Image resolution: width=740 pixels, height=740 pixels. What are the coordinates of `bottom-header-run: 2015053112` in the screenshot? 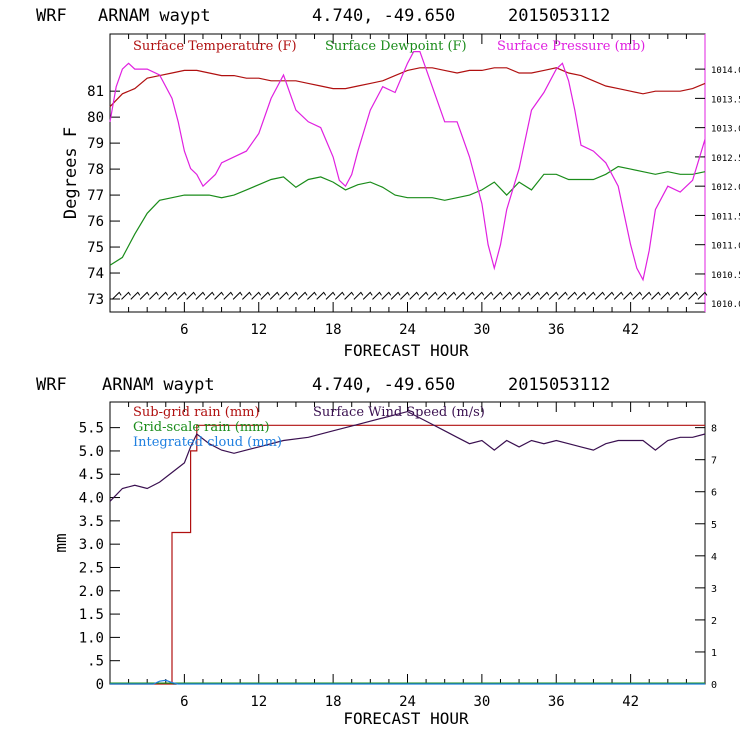 It's located at (559, 385).